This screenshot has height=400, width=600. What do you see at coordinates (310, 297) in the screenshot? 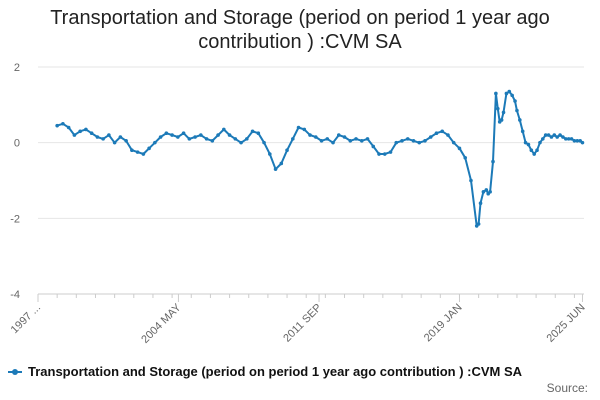
I see `axis-layer` at bounding box center [310, 297].